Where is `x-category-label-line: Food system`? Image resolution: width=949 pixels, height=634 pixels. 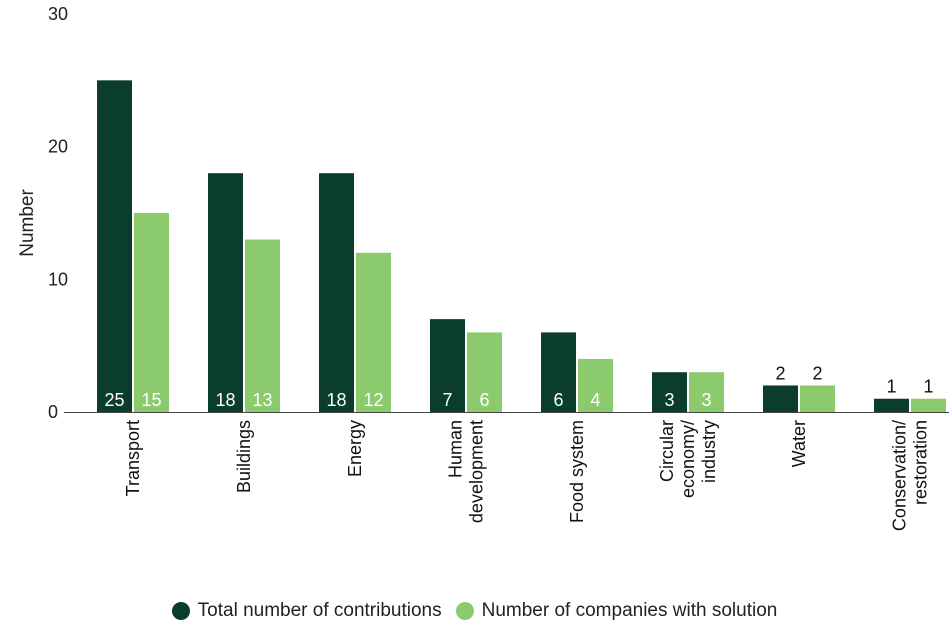
x-category-label-line: Food system is located at coordinates (577, 471).